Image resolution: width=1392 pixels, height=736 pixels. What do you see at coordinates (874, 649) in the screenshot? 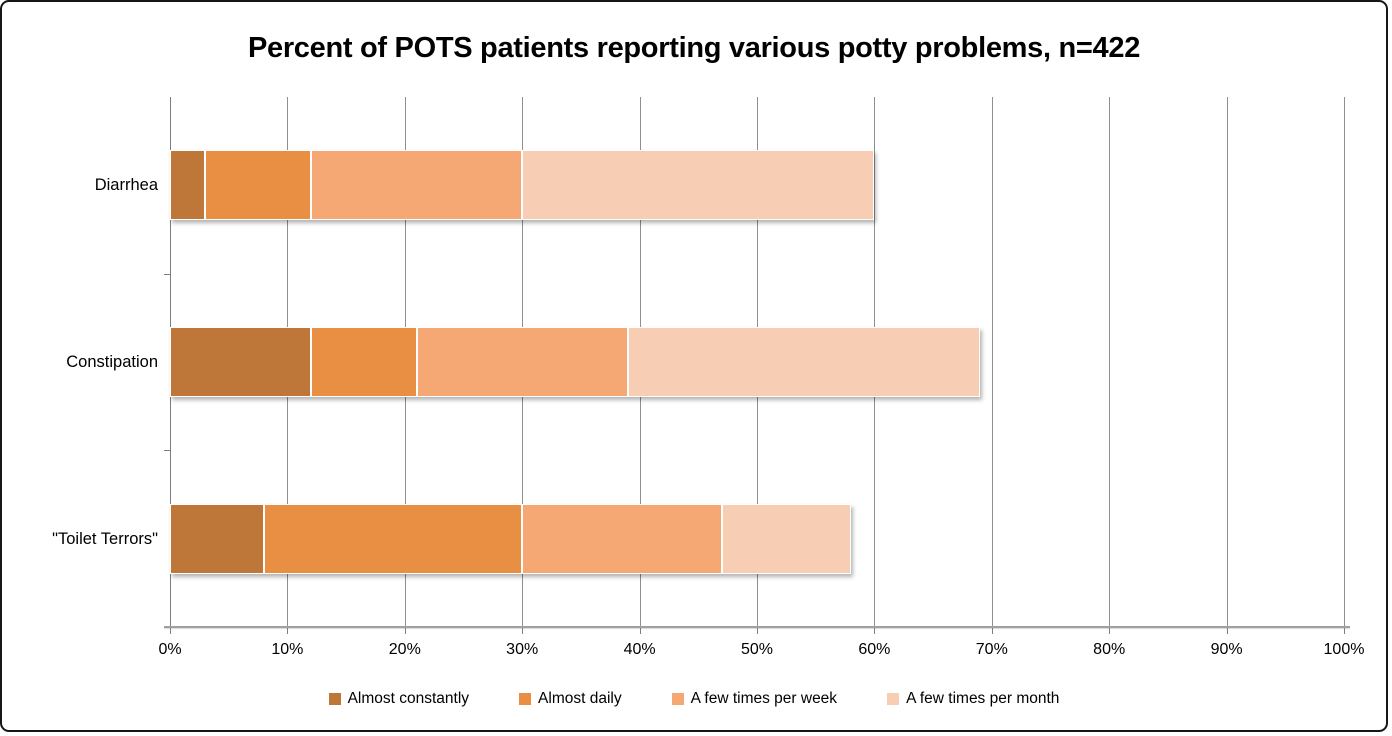
I see `x-axis-tick-label: 60%` at bounding box center [874, 649].